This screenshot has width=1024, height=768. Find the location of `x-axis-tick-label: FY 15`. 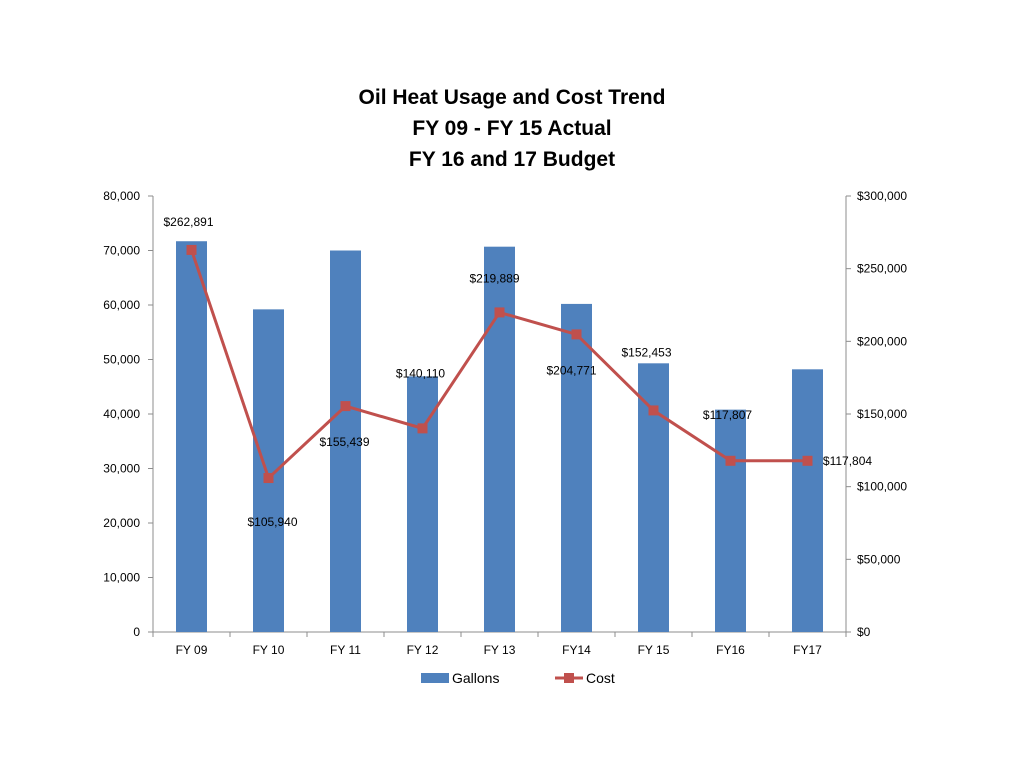

x-axis-tick-label: FY 15 is located at coordinates (654, 650).